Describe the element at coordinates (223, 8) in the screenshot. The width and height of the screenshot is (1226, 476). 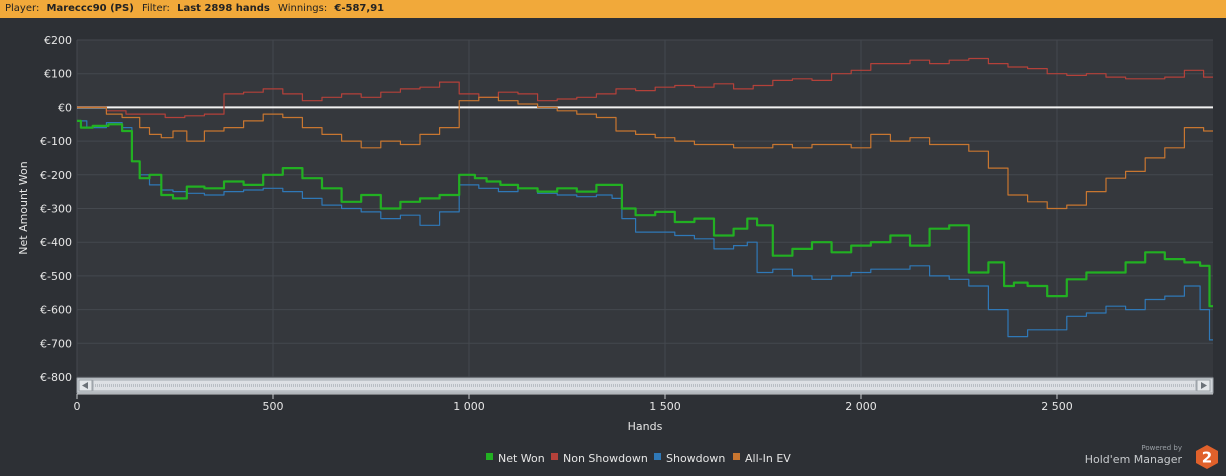
I see `filter-value: Last 2898 hands` at that location.